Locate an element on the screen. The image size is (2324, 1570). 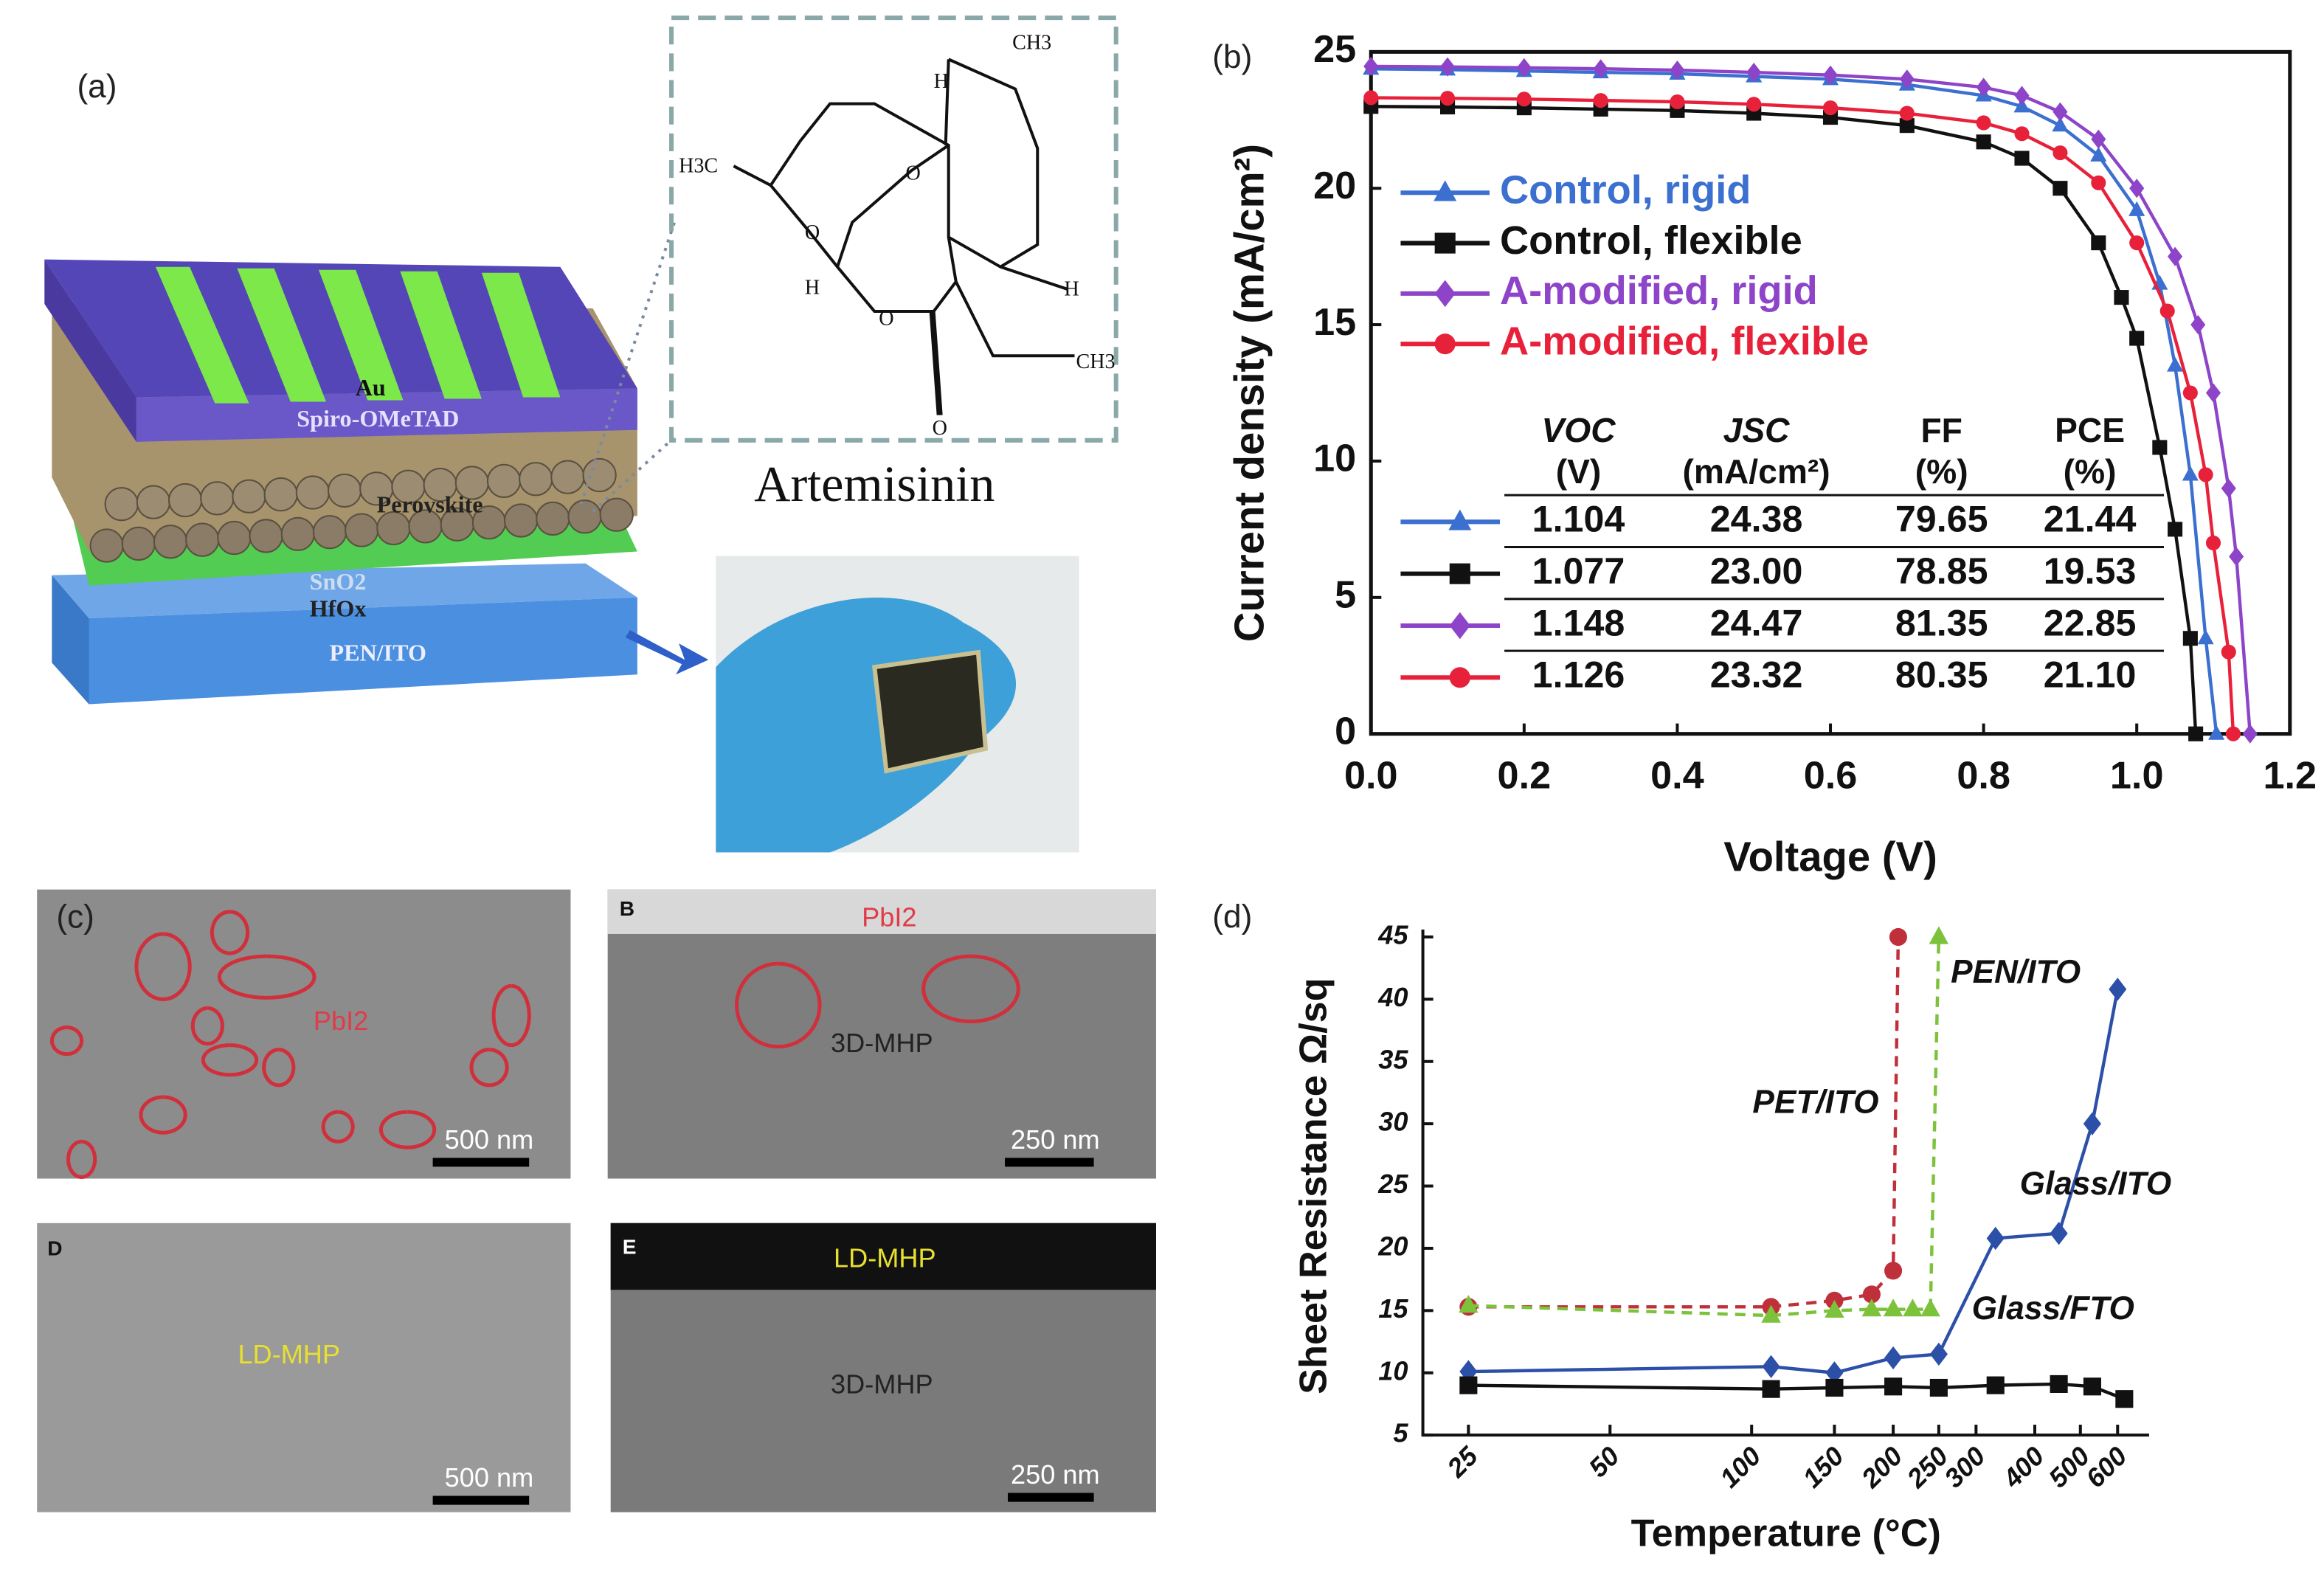
perovskite-grains is located at coordinates (361, 510).